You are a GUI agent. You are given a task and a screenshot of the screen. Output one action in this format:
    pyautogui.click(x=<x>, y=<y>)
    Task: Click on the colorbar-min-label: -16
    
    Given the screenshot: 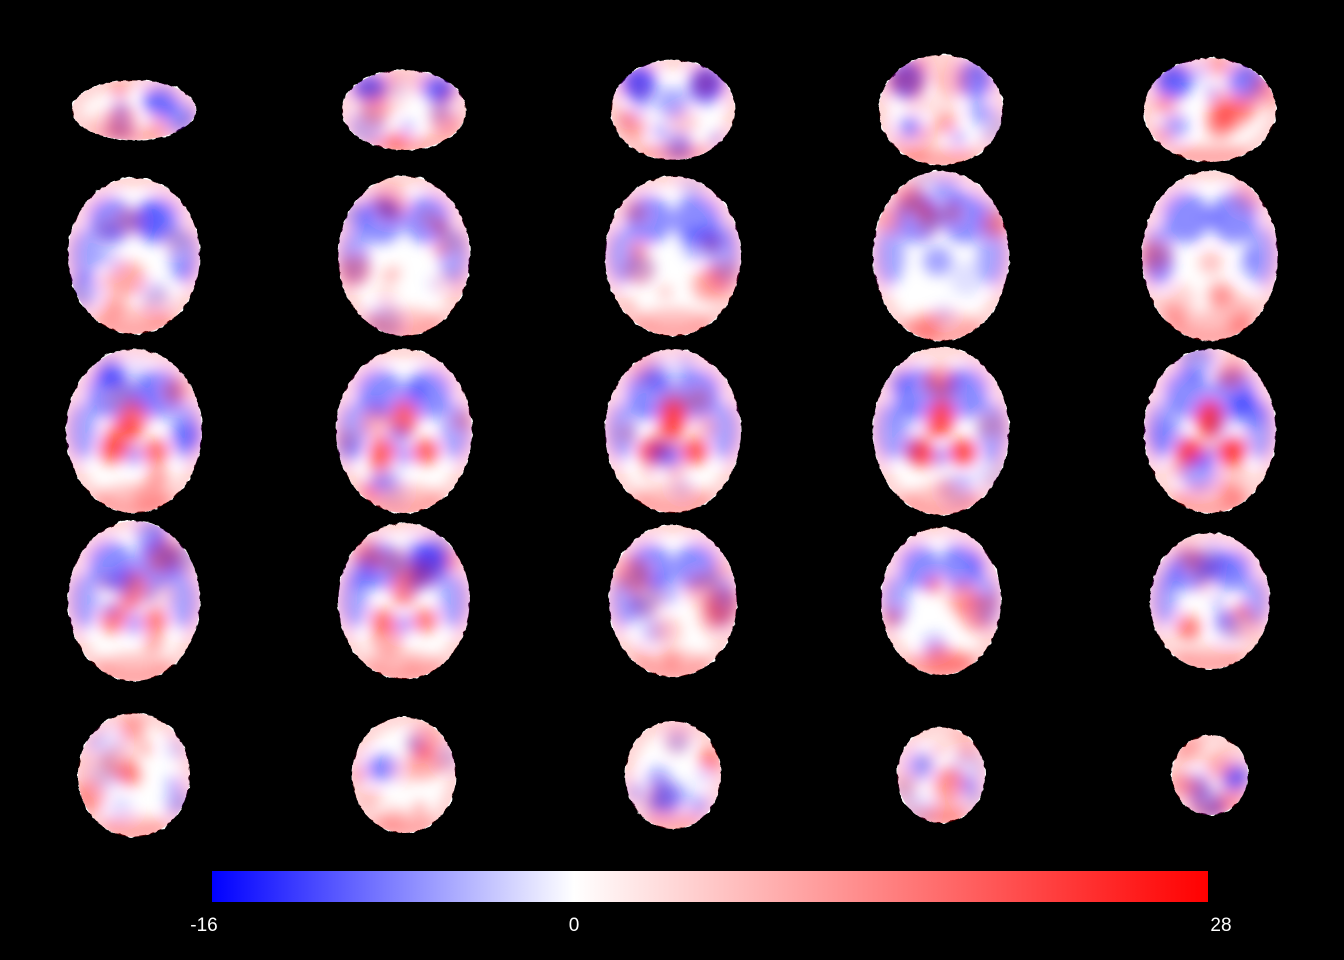 What is the action you would take?
    pyautogui.click(x=204, y=925)
    